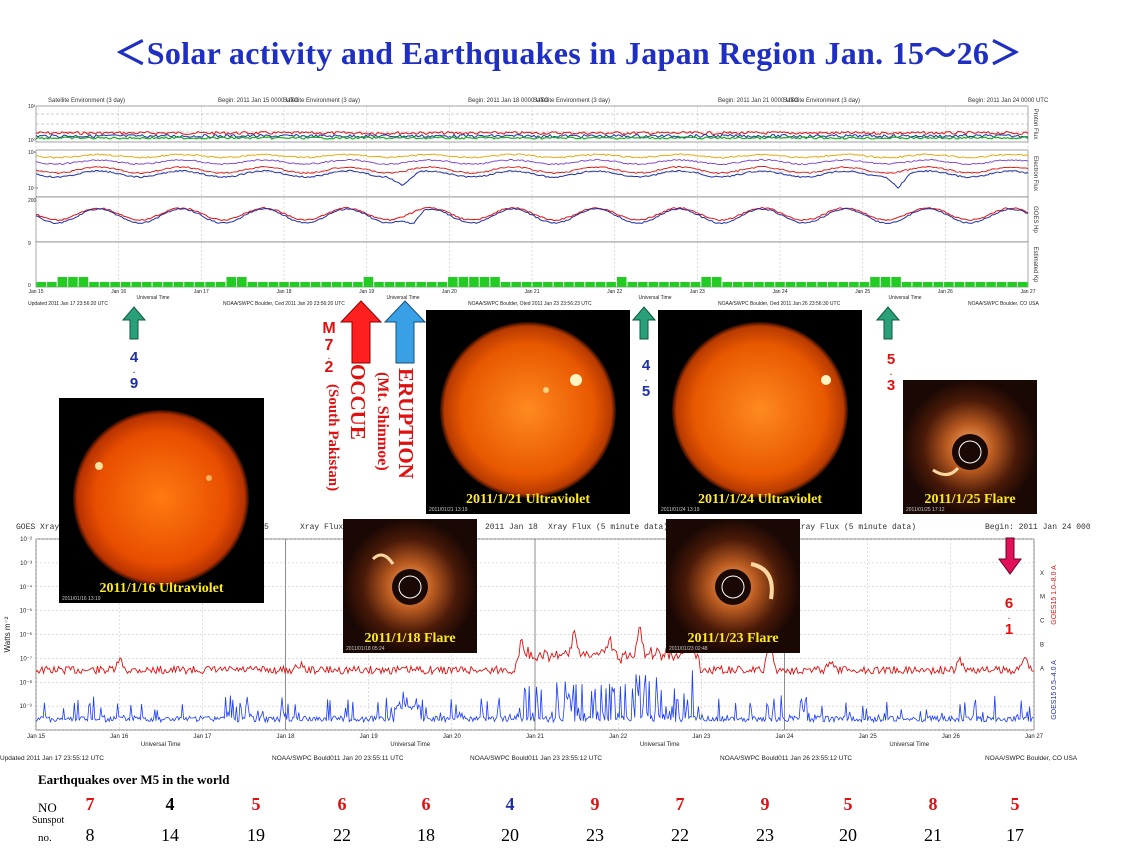 This screenshot has width=1136, height=852. I want to click on panel-right-label: Estimated Kp, so click(1035, 265).